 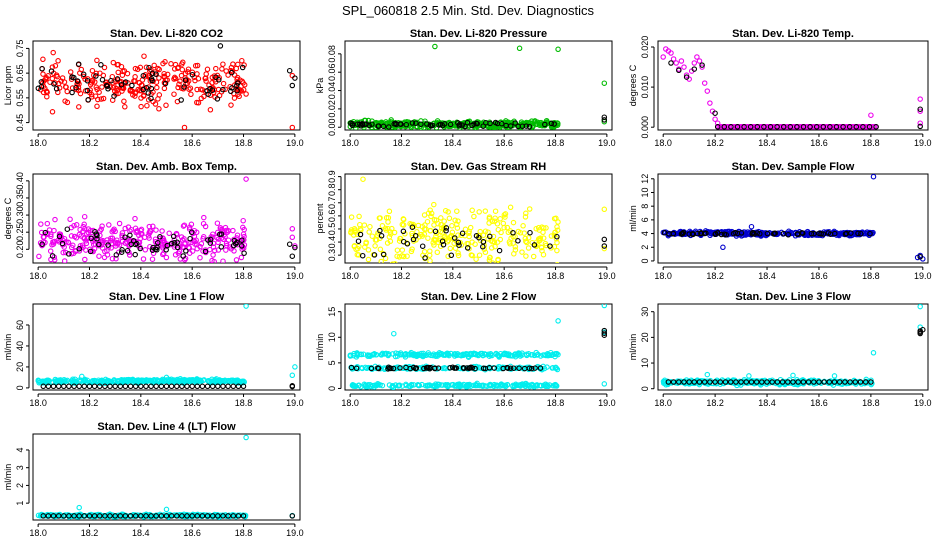 I want to click on data-points, so click(x=478, y=219).